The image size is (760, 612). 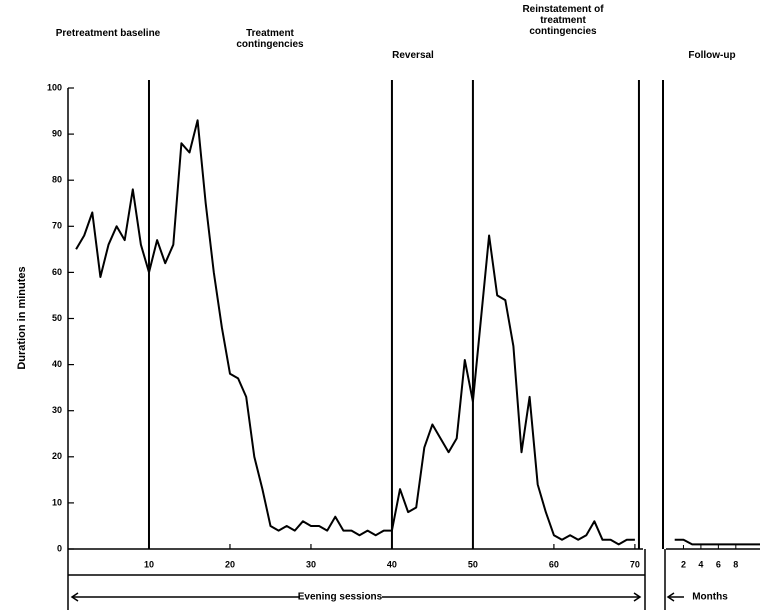 What do you see at coordinates (57, 272) in the screenshot?
I see `y-tick-label: 60` at bounding box center [57, 272].